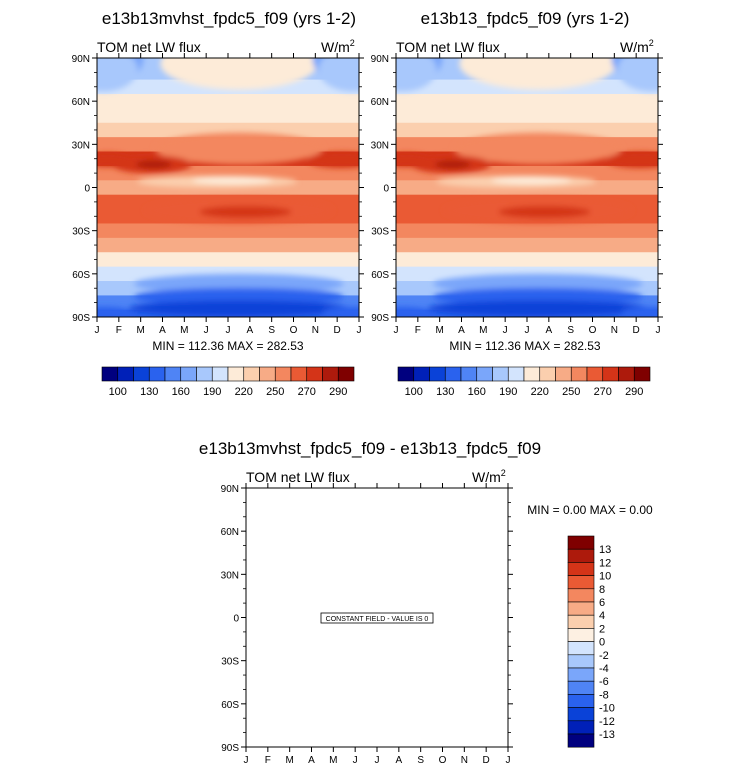  What do you see at coordinates (604, 695) in the screenshot?
I see `colorbar-label: -8` at bounding box center [604, 695].